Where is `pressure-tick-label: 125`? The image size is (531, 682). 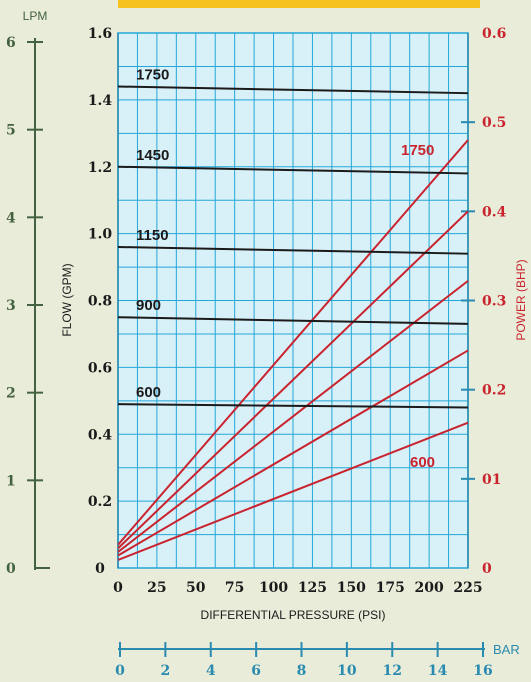
pressure-tick-label: 125 is located at coordinates (312, 588).